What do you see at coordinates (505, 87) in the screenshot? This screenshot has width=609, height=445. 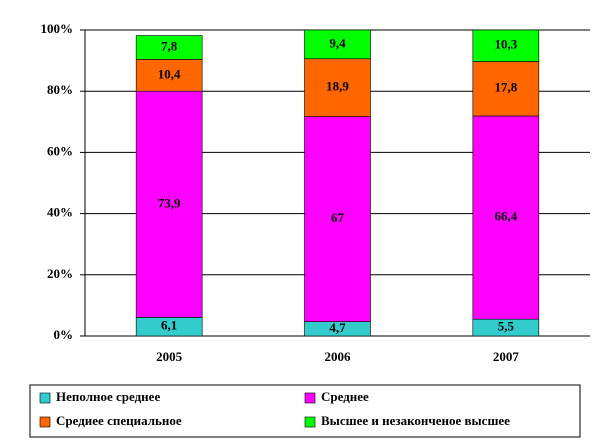 I see `value-label: 17,8` at bounding box center [505, 87].